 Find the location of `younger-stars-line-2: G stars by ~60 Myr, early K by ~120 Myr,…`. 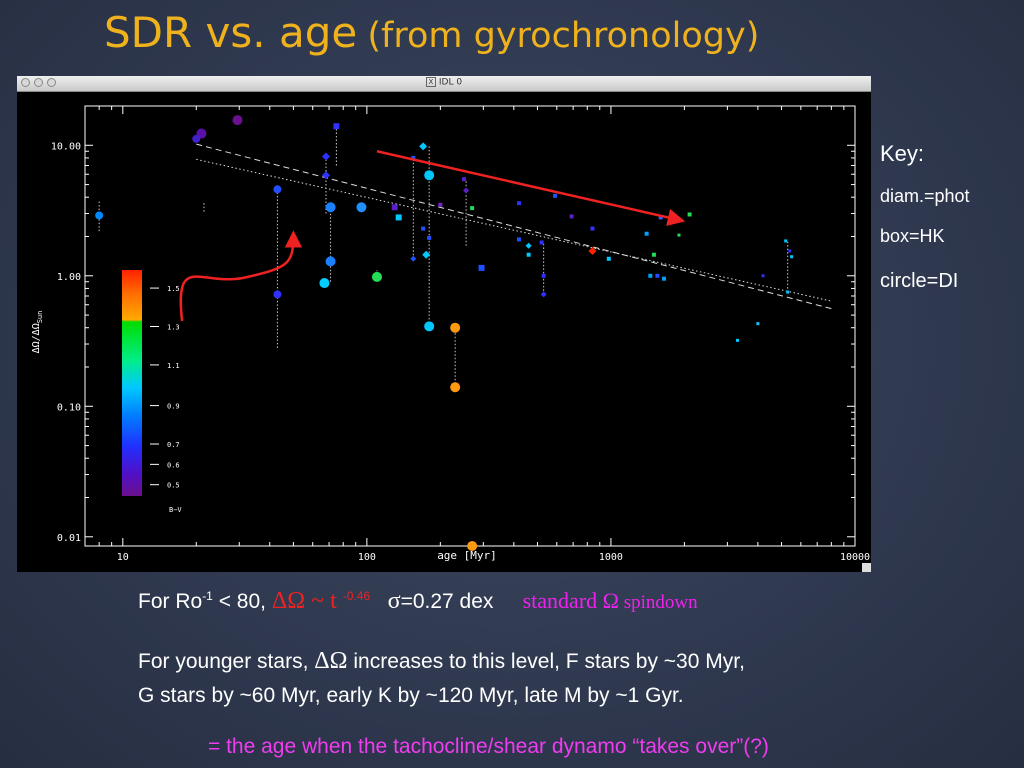

younger-stars-line-2: G stars by ~60 Myr, early K by ~120 Myr,… is located at coordinates (411, 695).